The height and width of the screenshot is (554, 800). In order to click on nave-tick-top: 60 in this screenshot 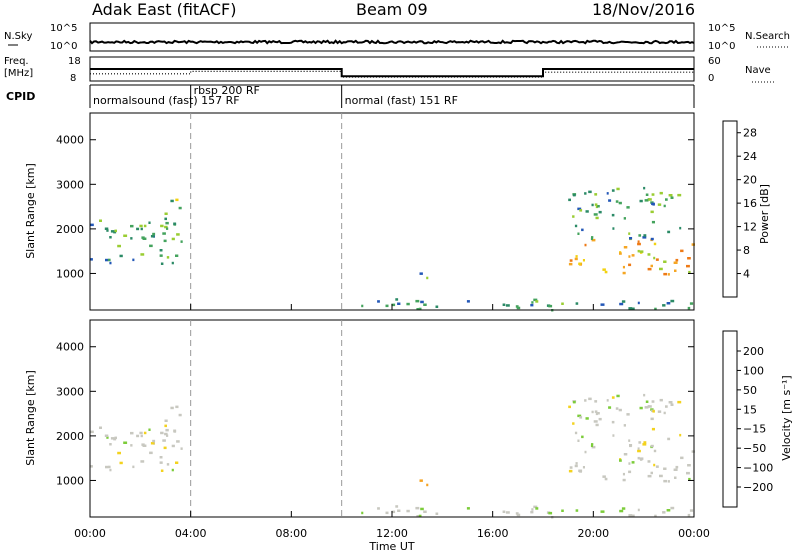, I will do `click(714, 61)`.